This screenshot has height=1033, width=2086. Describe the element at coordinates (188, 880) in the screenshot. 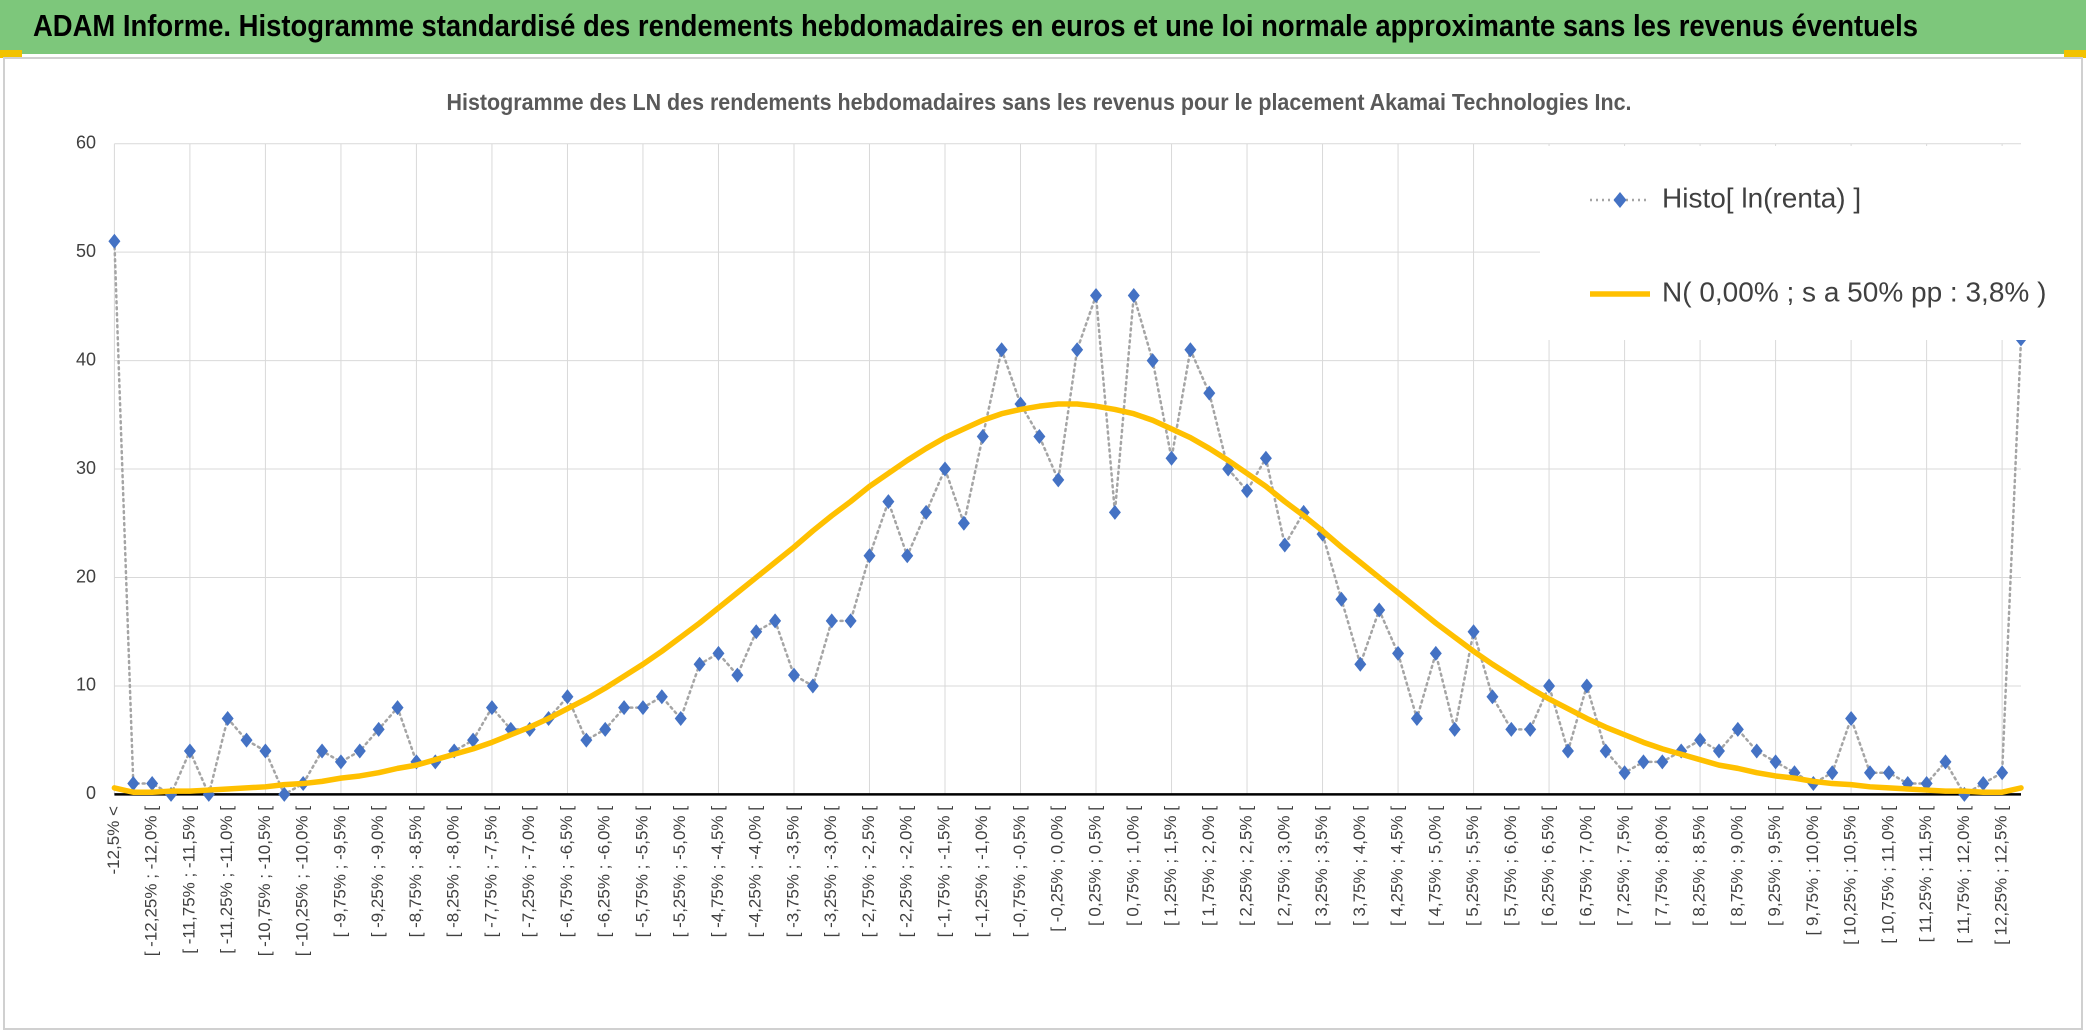

I see `x-tick-label: [ -11,75% ; -11,5% [` at that location.